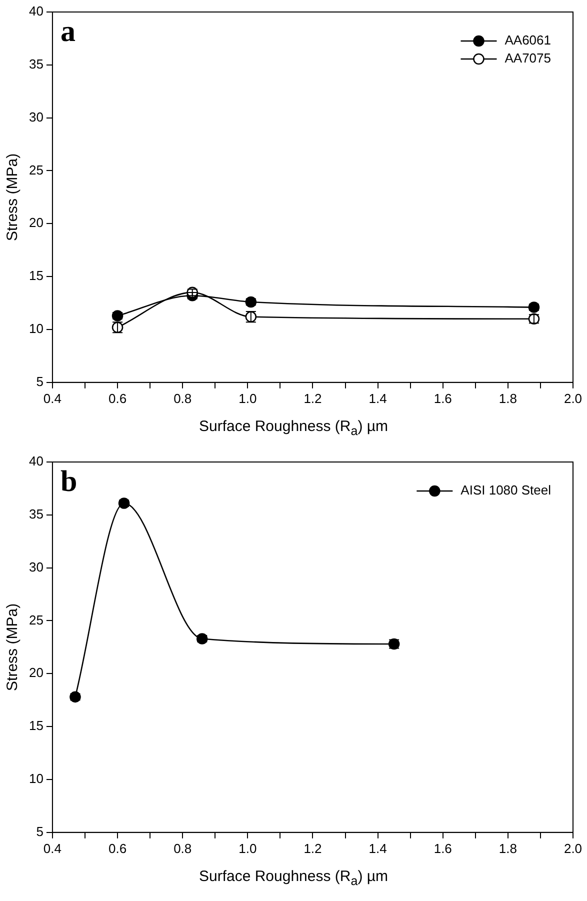 The height and width of the screenshot is (901, 587). What do you see at coordinates (528, 58) in the screenshot?
I see `legend-label: AA7075` at bounding box center [528, 58].